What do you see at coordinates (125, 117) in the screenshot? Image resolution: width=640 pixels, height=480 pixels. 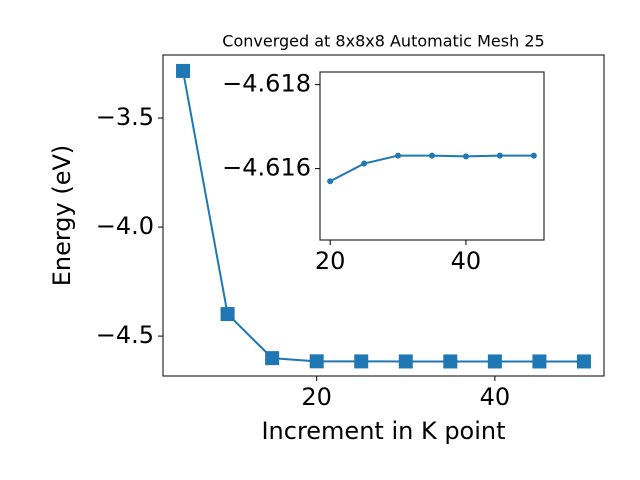 I see `y-tick-label: −3.5` at bounding box center [125, 117].